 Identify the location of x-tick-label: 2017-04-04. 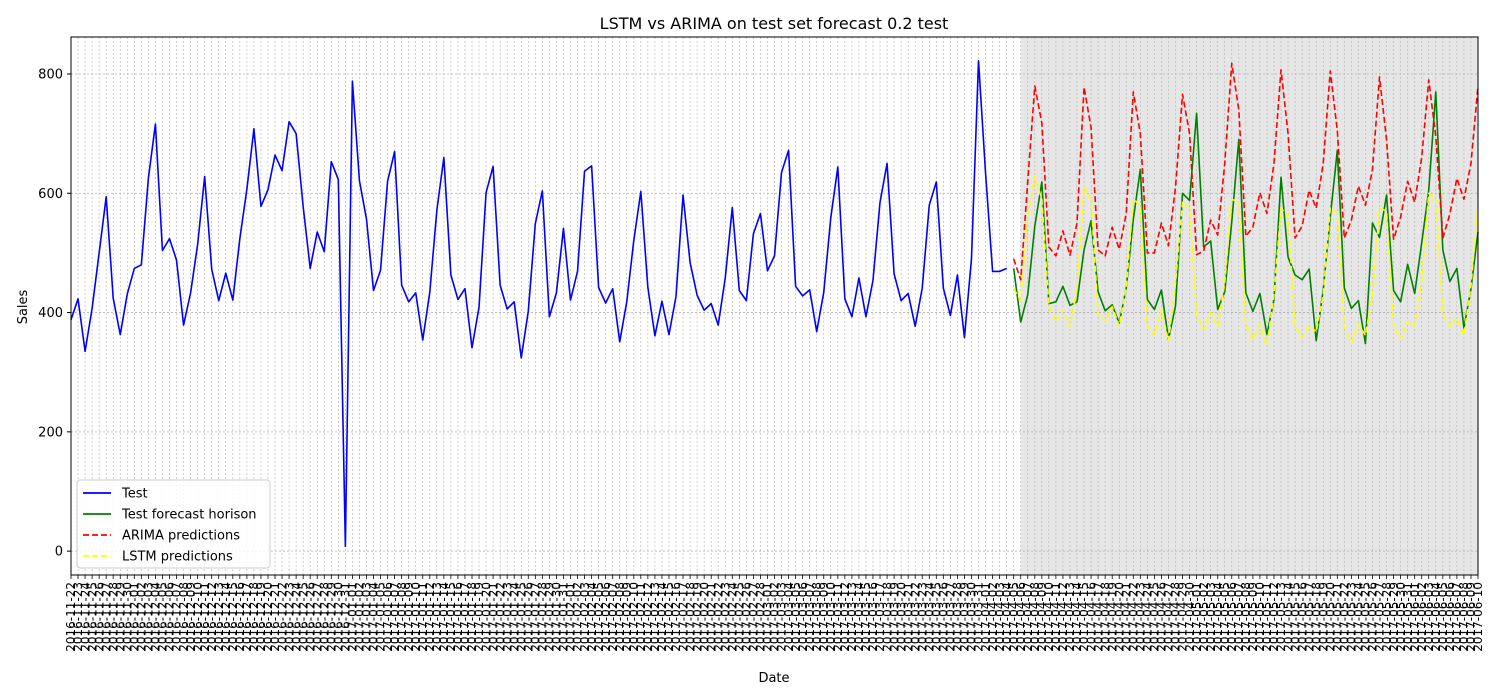
(1007, 617).